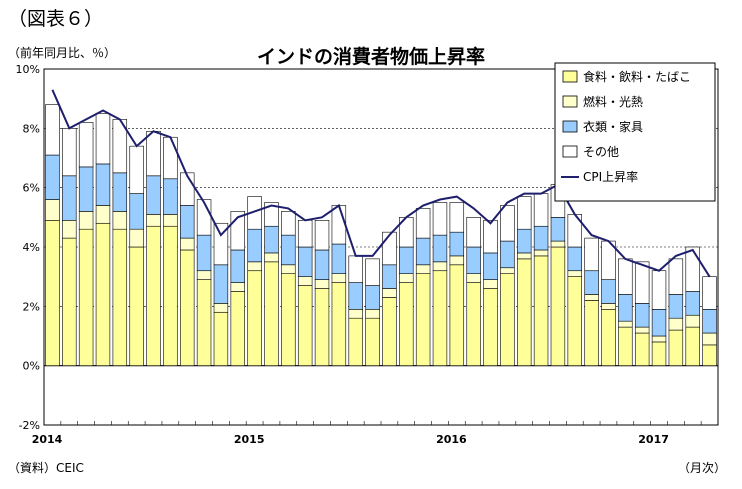 The height and width of the screenshot is (489, 742). Describe the element at coordinates (613, 126) in the screenshot. I see `legend-label-clothing: 衣類・家具` at that location.